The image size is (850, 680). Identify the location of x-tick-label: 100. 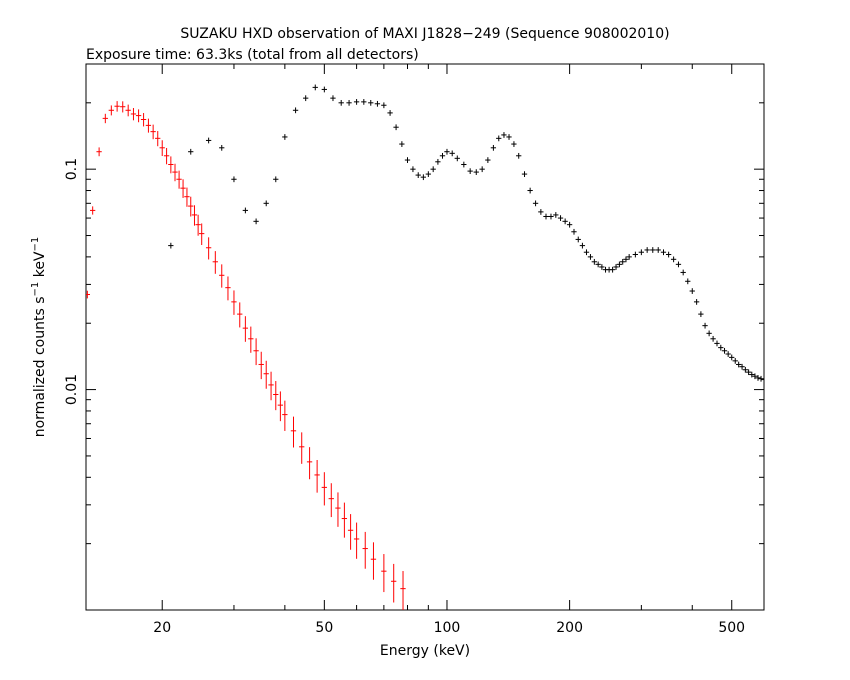
(447, 628).